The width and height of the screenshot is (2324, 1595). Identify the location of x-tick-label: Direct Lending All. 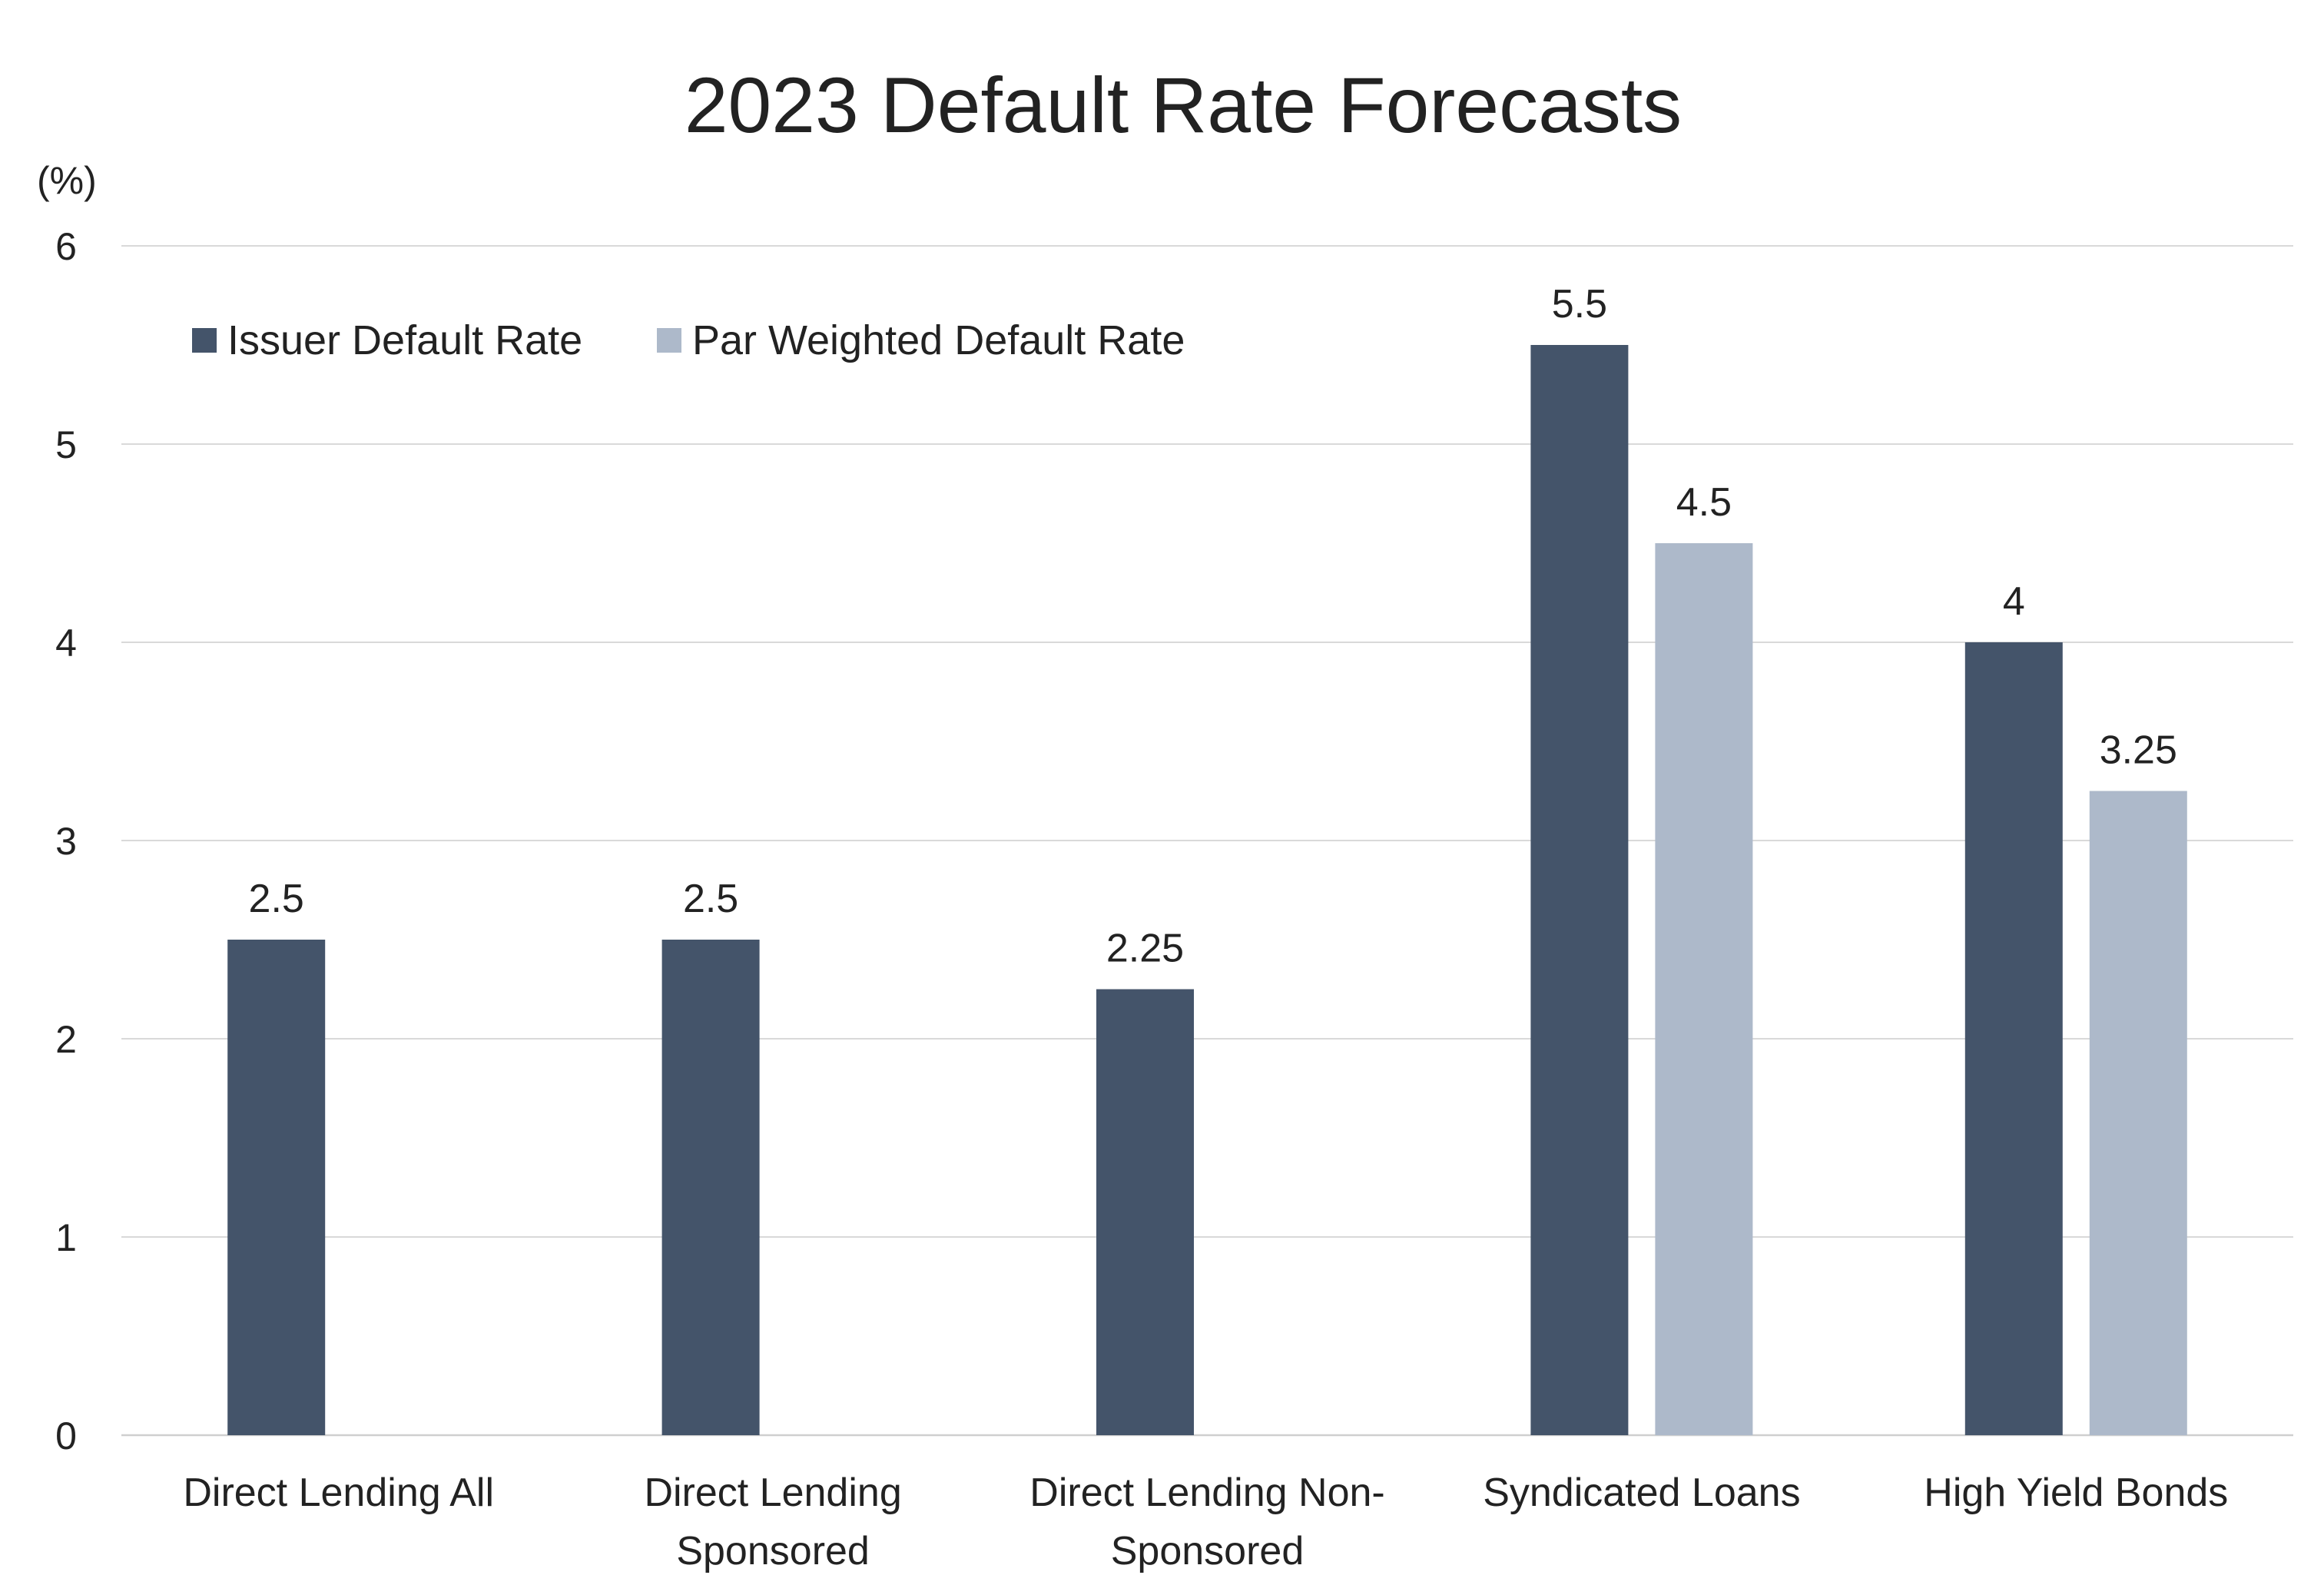
(338, 1493).